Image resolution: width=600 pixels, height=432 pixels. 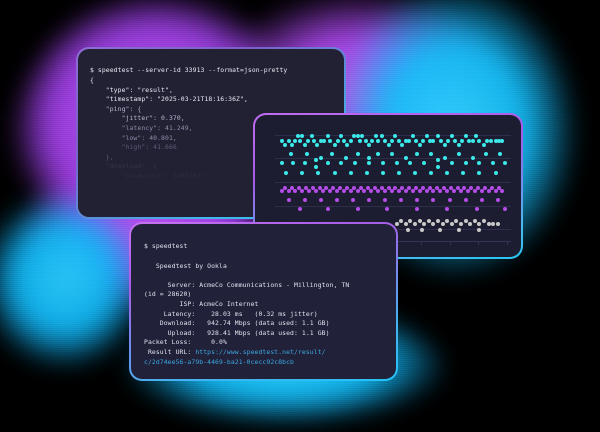 What do you see at coordinates (139, 89) in the screenshot?
I see `json-line: "type": "result",` at bounding box center [139, 89].